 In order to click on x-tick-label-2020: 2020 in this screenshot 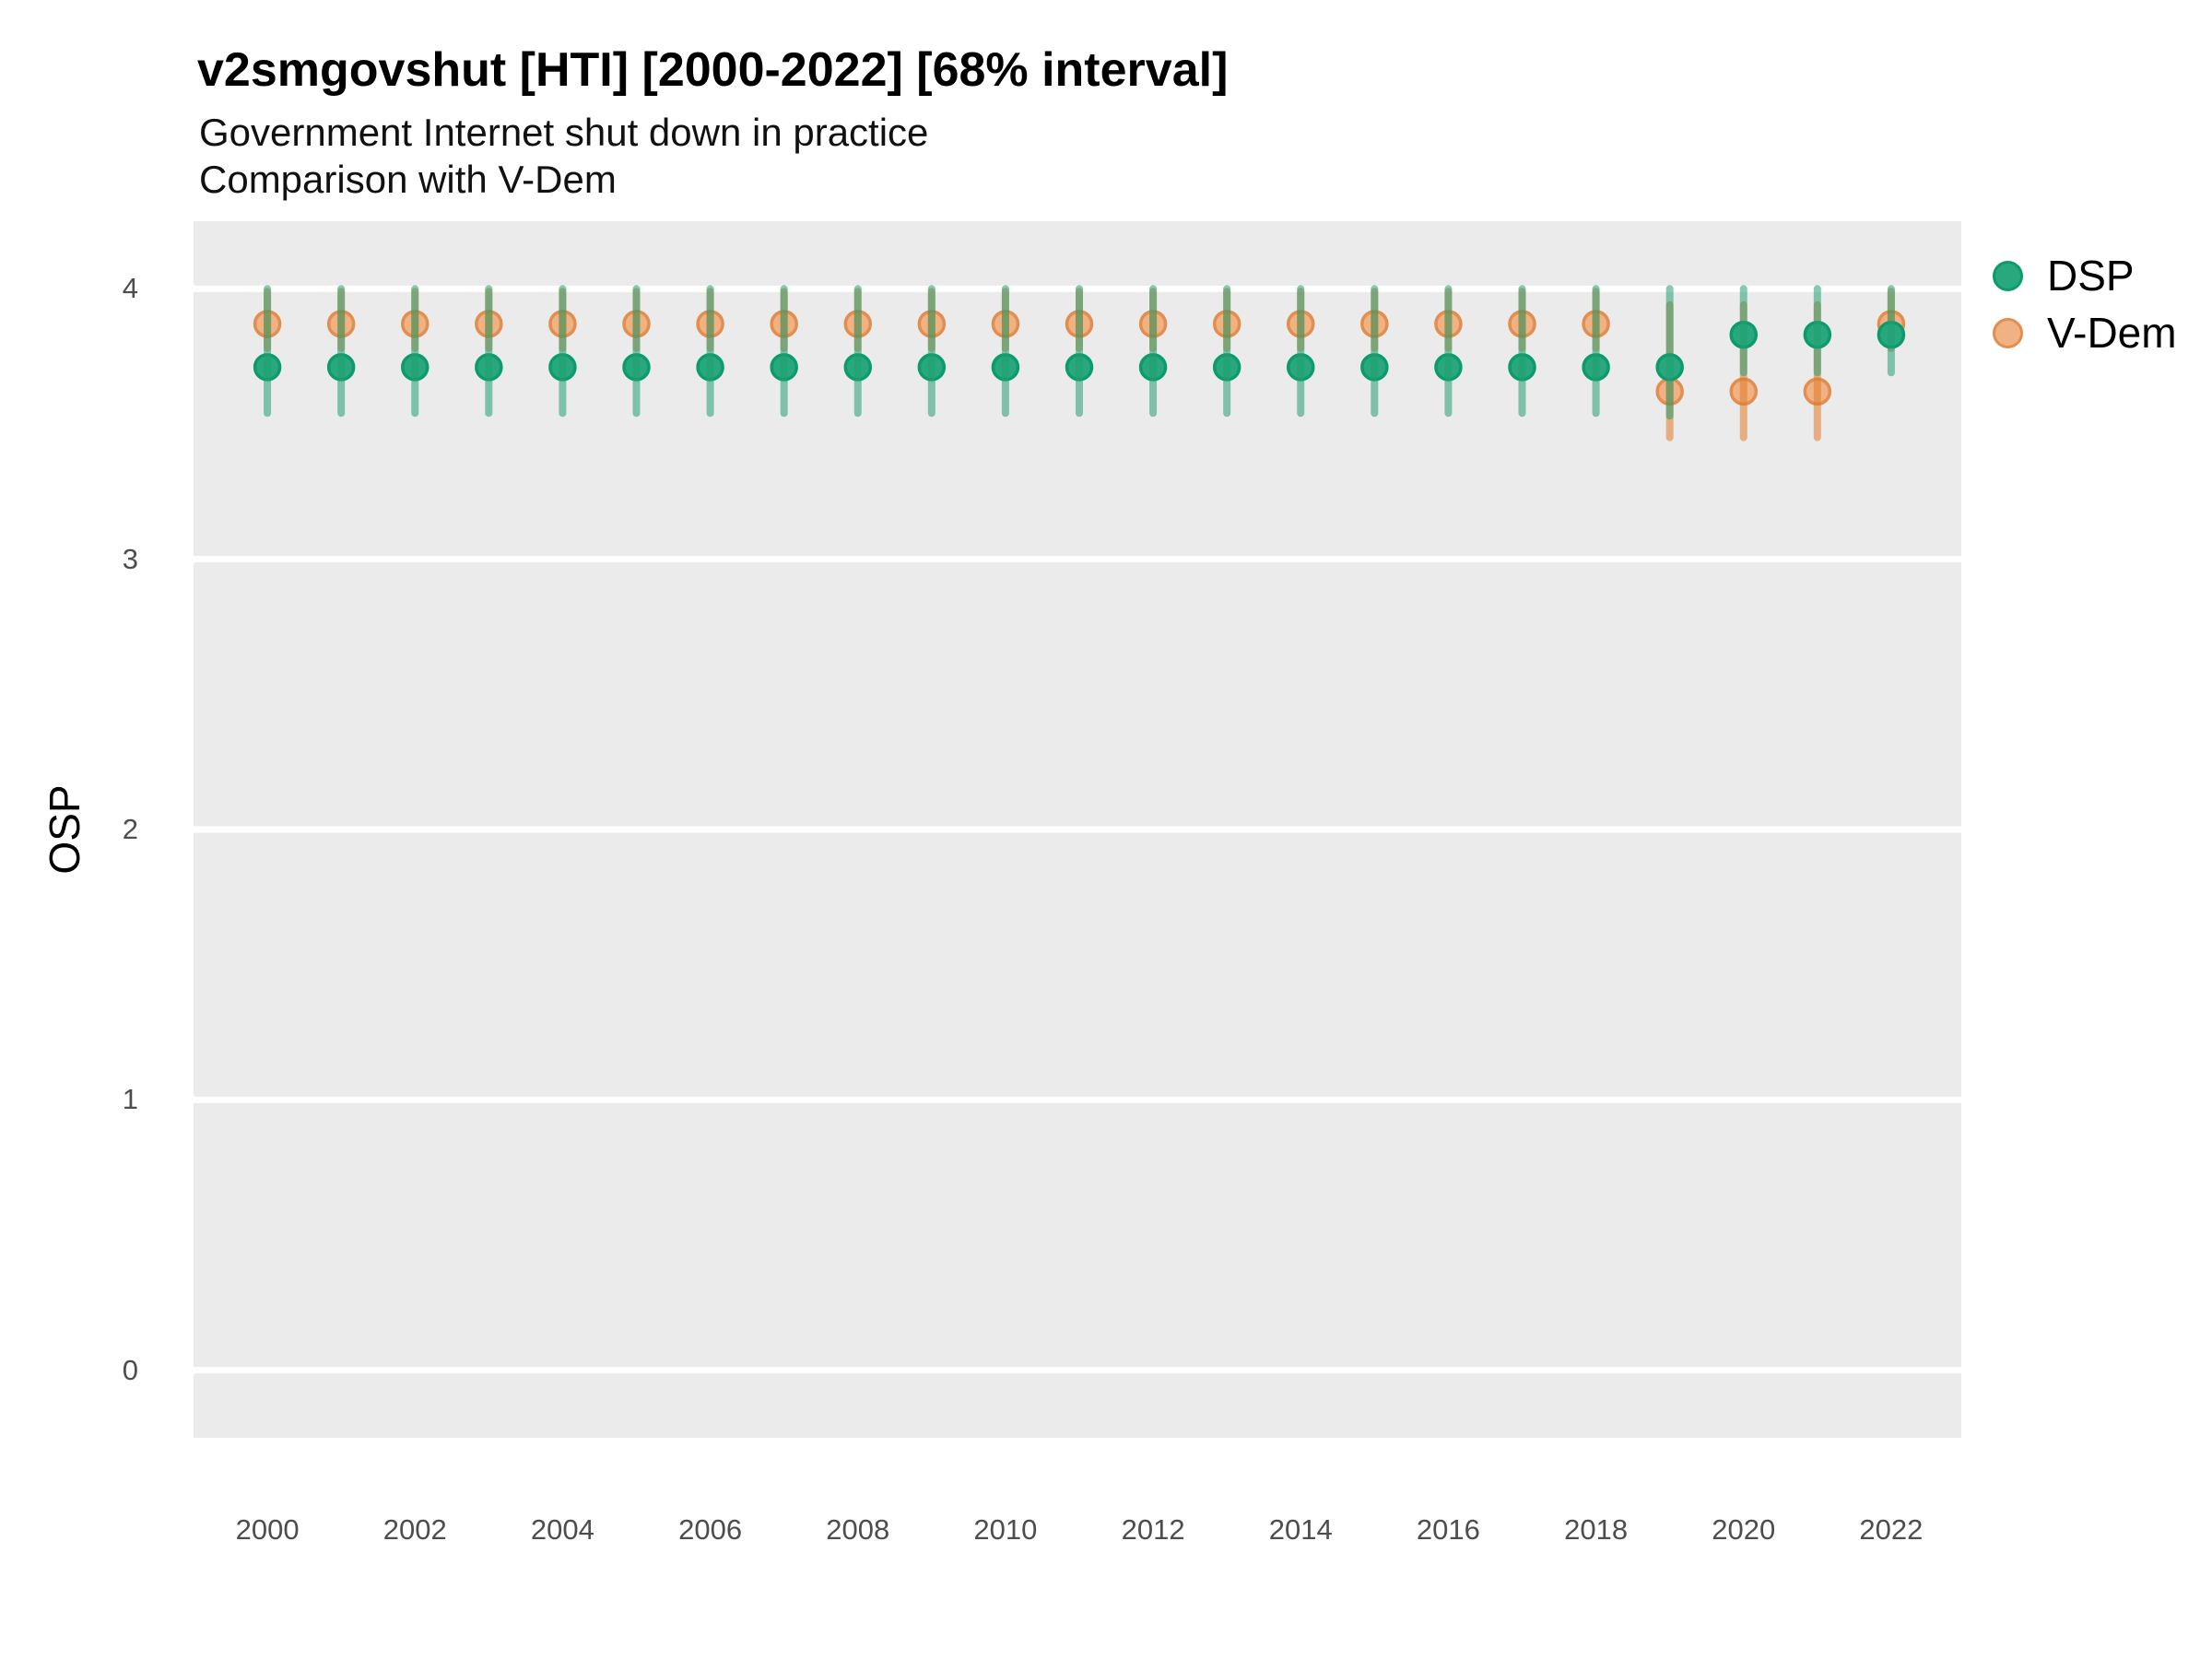, I will do `click(1744, 1529)`.